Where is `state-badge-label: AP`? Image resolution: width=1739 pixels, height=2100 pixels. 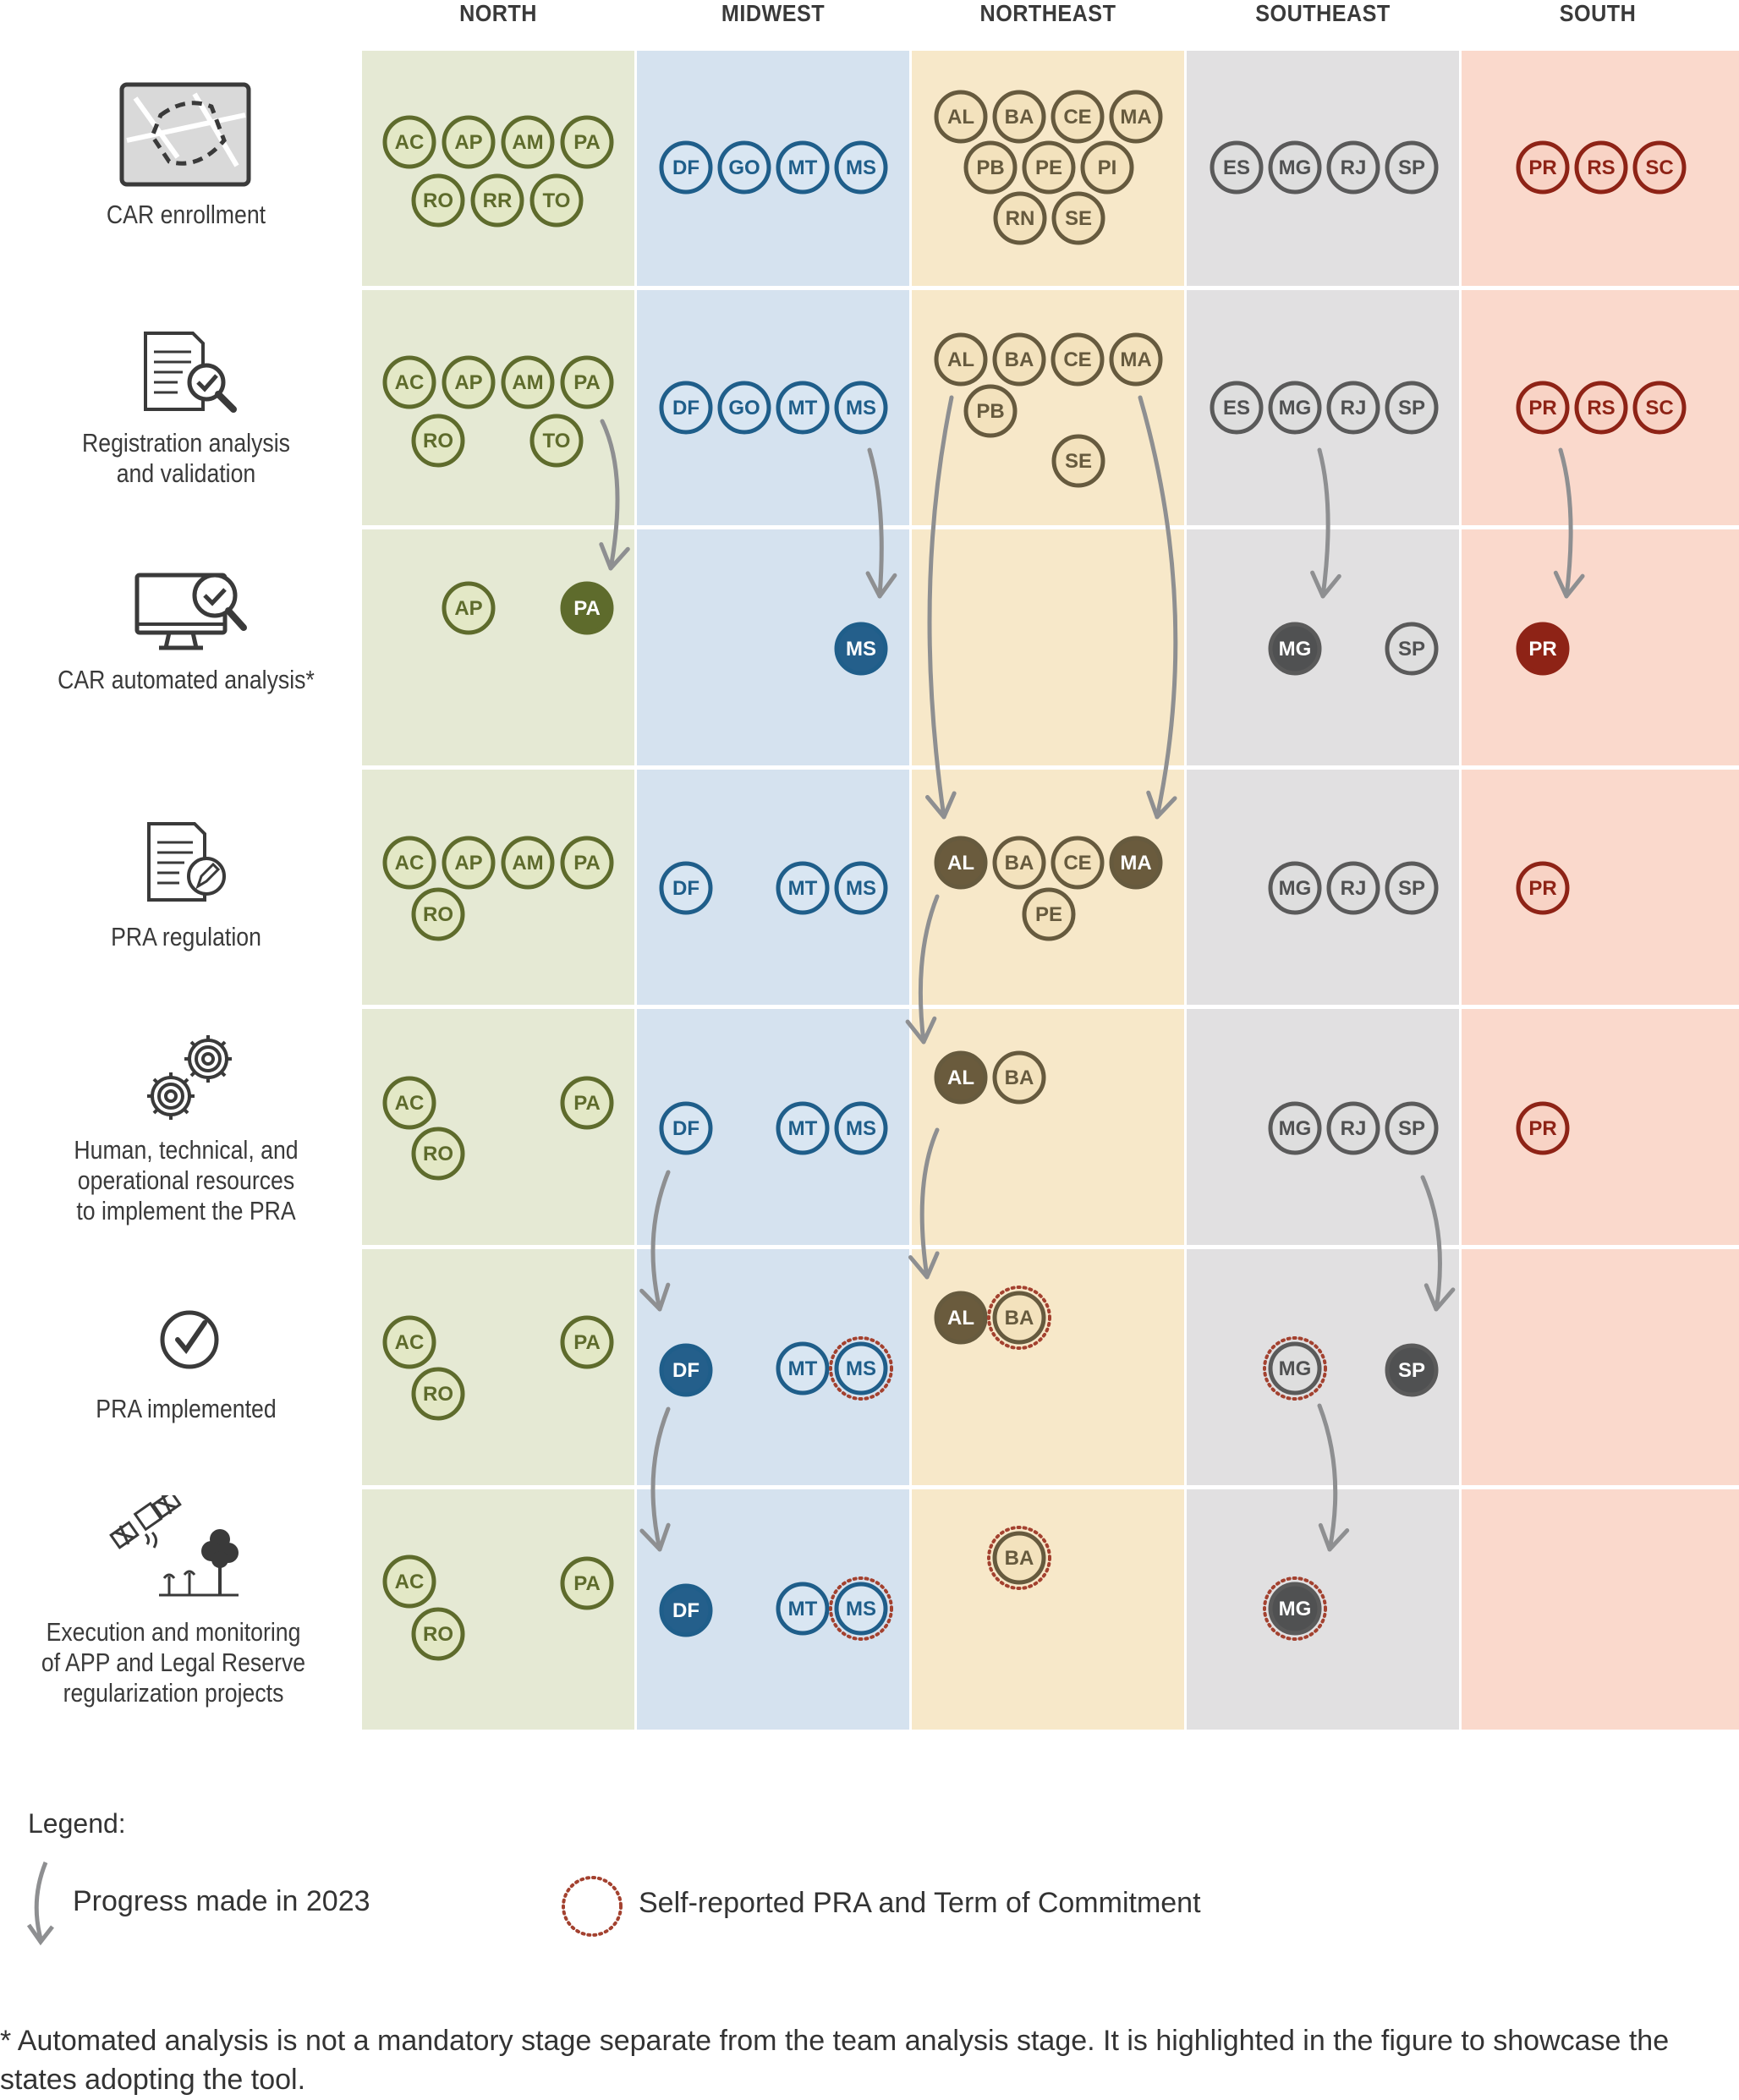
state-badge-label: AP is located at coordinates (468, 863).